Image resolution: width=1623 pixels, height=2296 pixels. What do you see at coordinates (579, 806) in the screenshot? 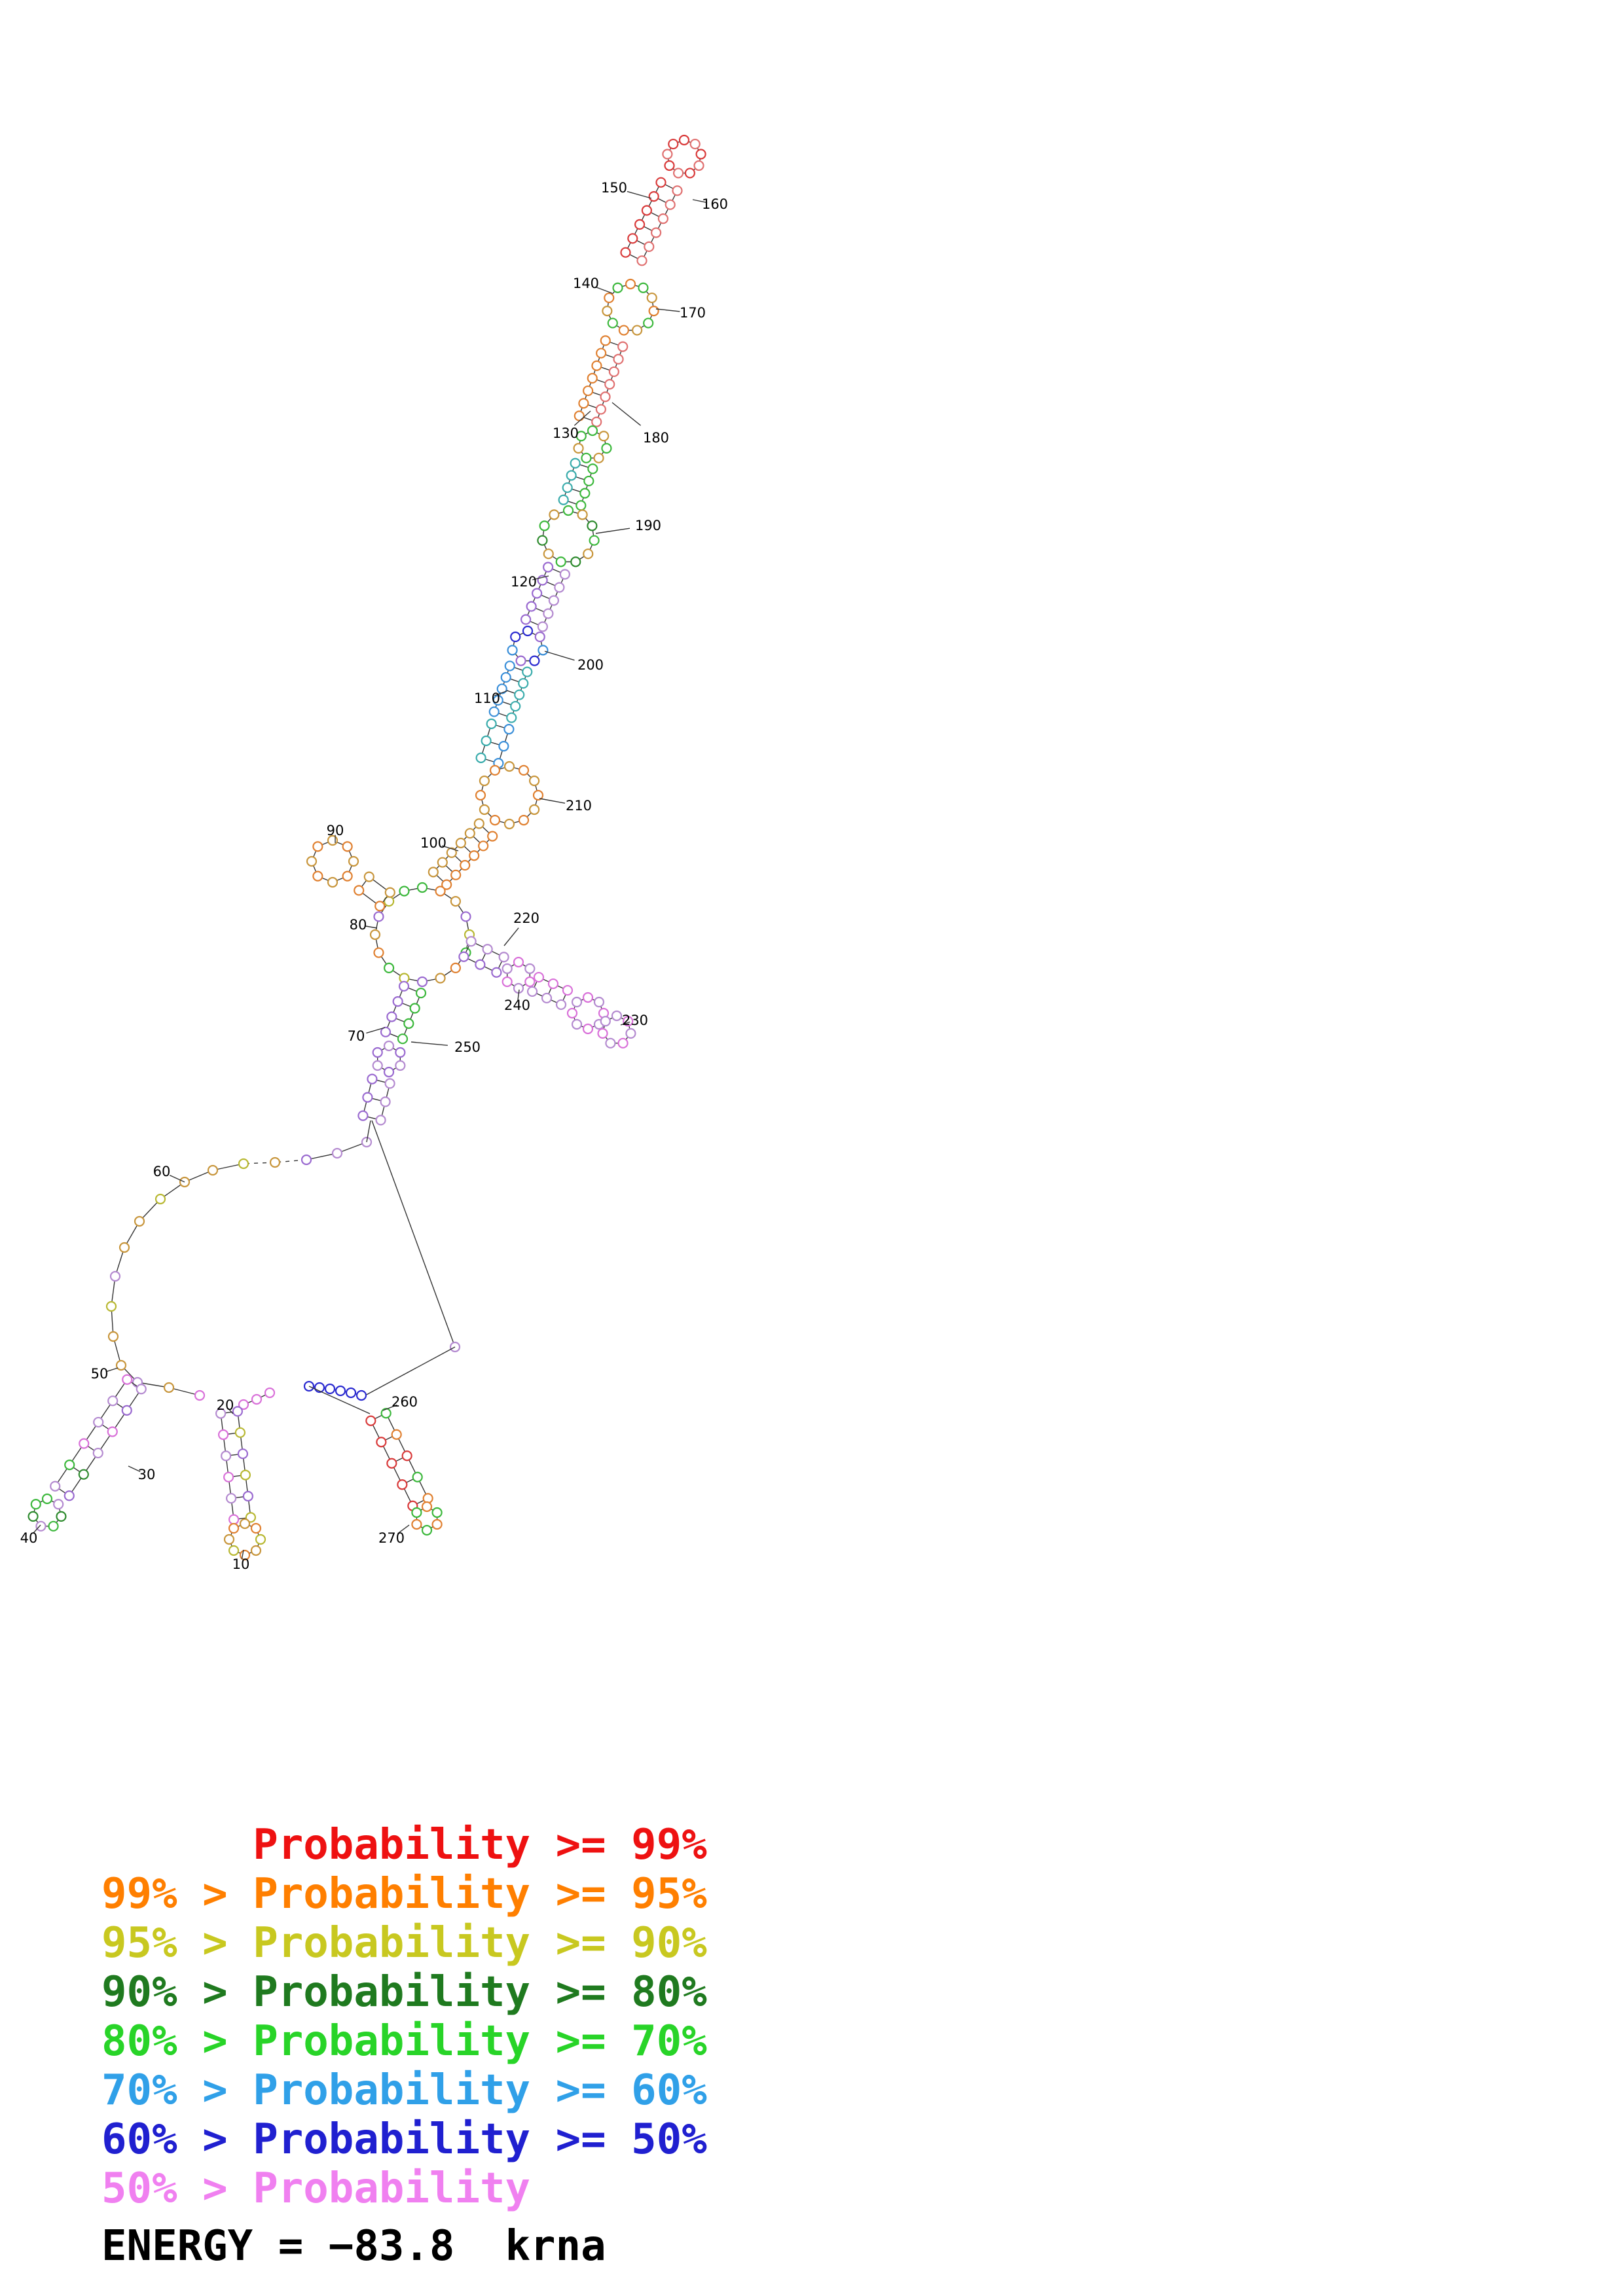
I see `svg-text: 210` at bounding box center [579, 806].